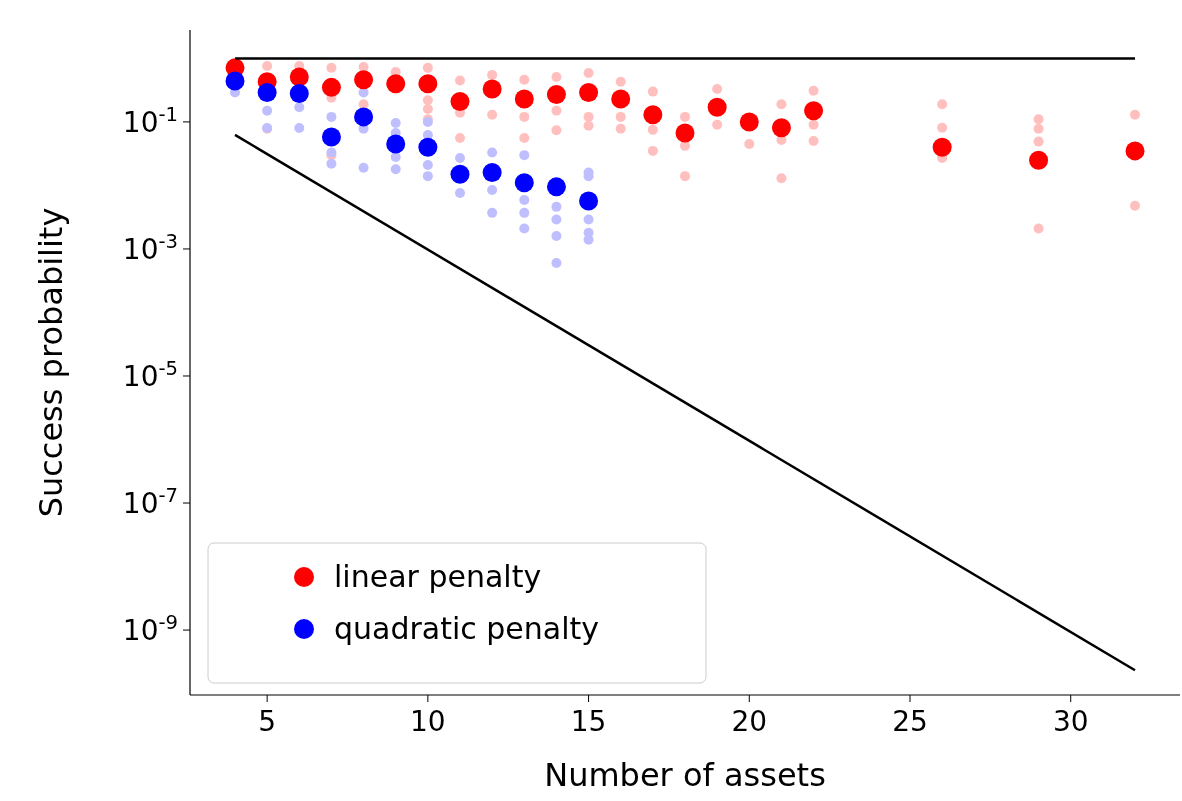  I want to click on y-tick-label: 10$^{-5}$, so click(150, 374).